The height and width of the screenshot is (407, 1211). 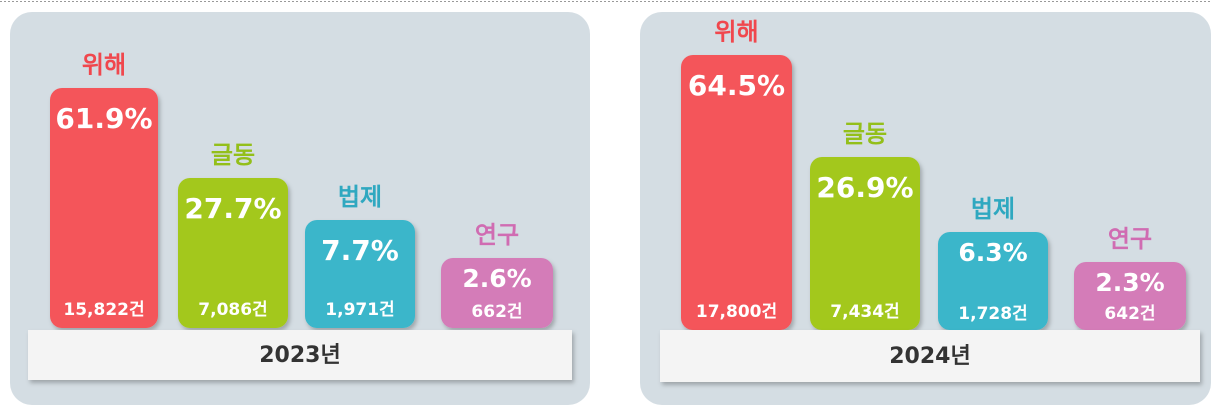 What do you see at coordinates (103, 118) in the screenshot?
I see `percent-label: 61.9%` at bounding box center [103, 118].